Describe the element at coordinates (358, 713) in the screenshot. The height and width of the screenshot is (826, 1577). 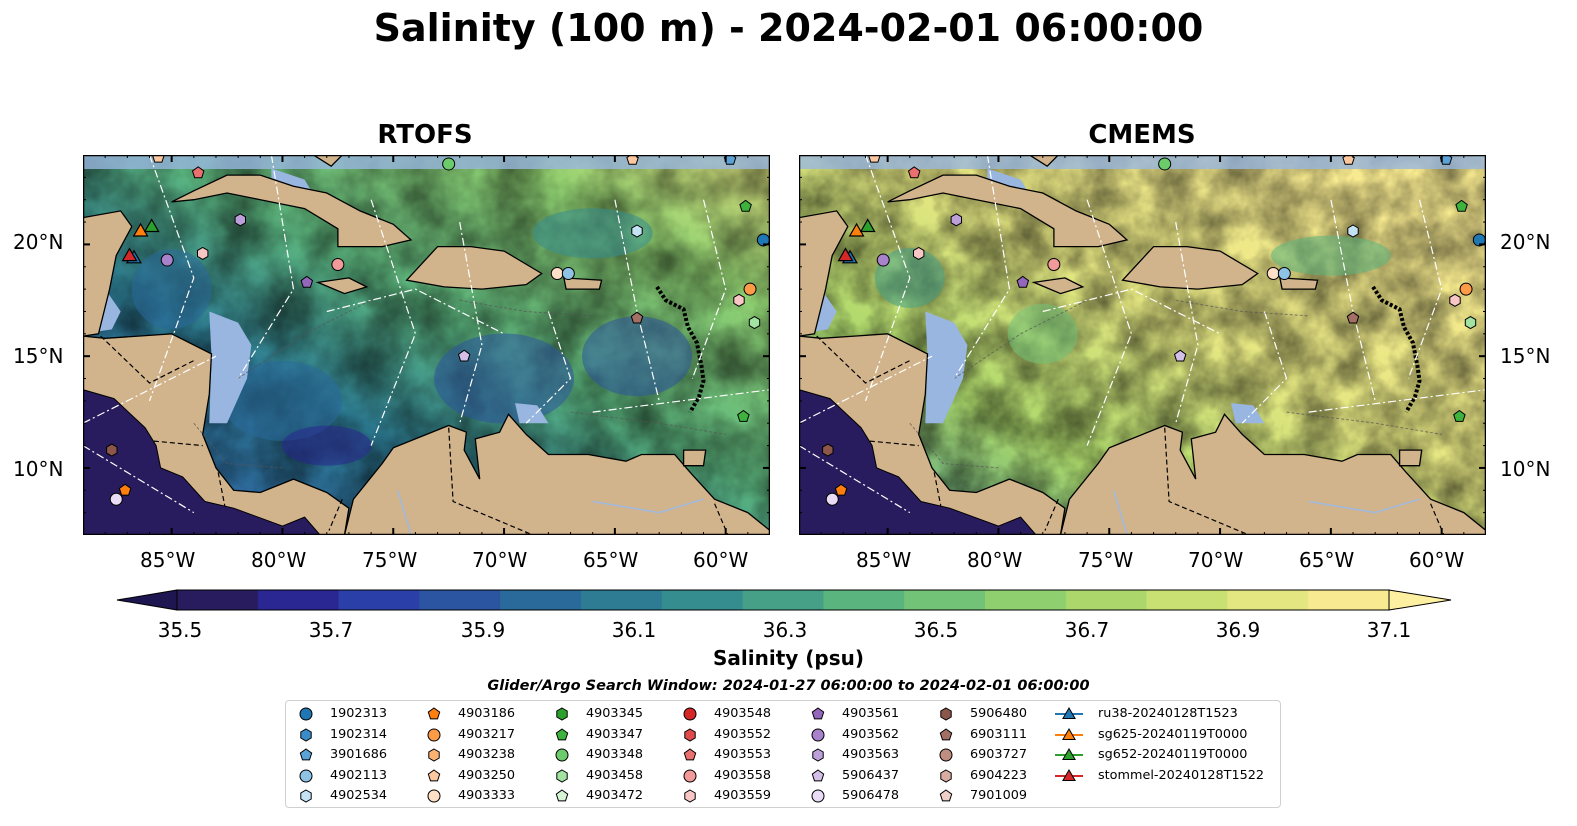
I see `legend-label: 1902313` at that location.